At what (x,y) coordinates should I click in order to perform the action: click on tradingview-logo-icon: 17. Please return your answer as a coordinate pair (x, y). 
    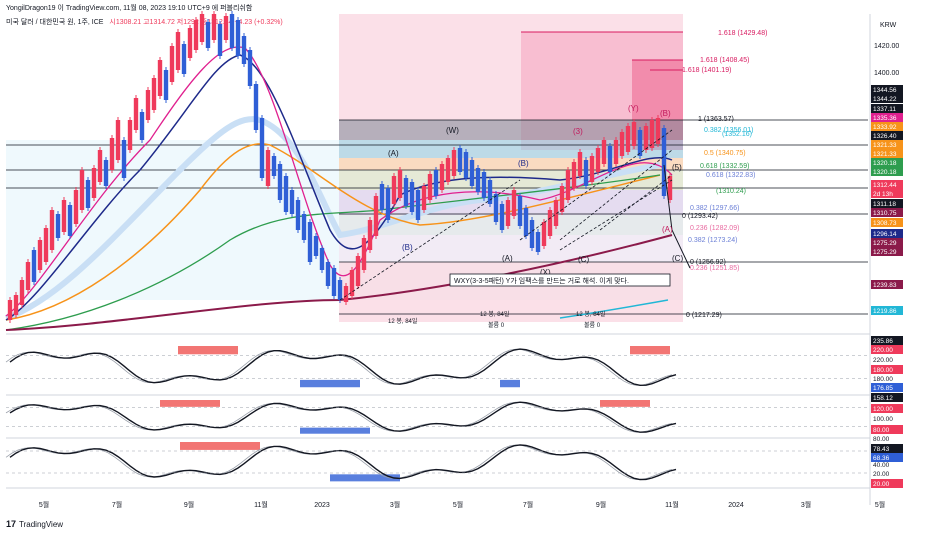
    Looking at the image, I should click on (11, 524).